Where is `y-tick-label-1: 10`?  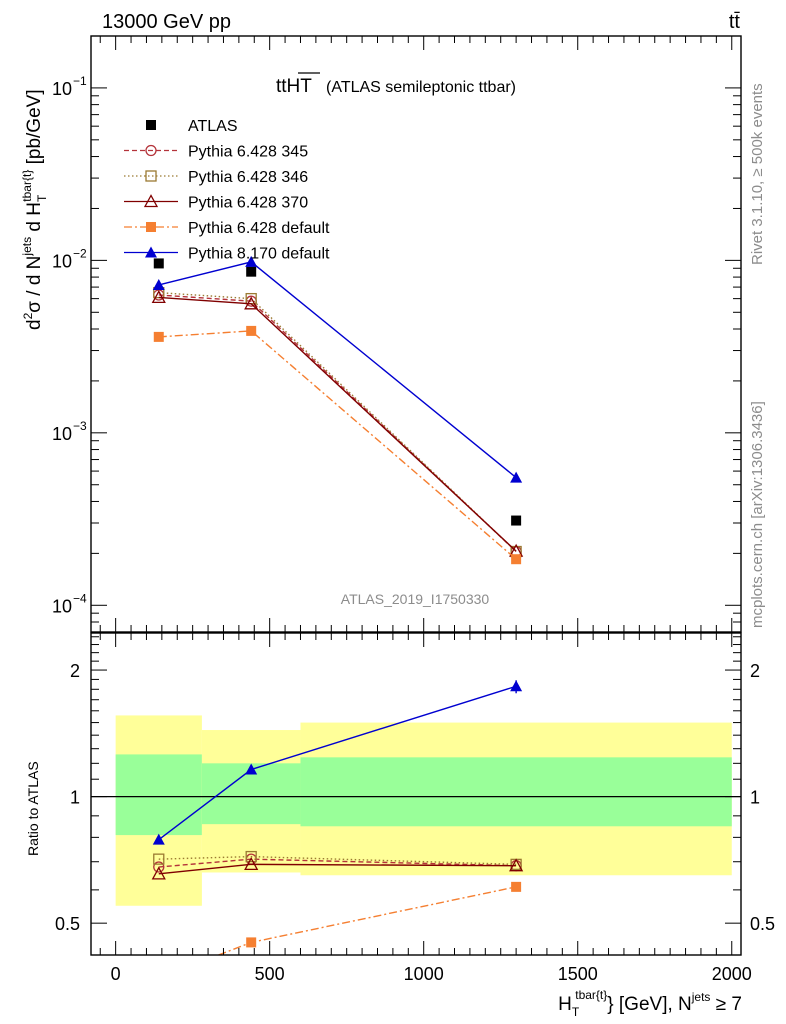 y-tick-label-1: 10 is located at coordinates (62, 261).